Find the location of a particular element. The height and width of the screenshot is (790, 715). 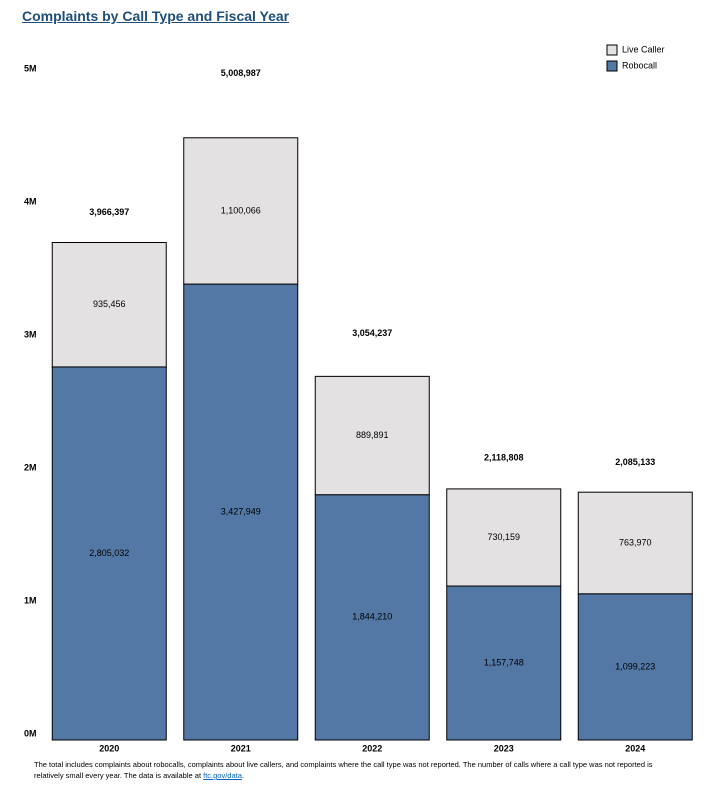

segment-label: 1,157,748 is located at coordinates (504, 662).